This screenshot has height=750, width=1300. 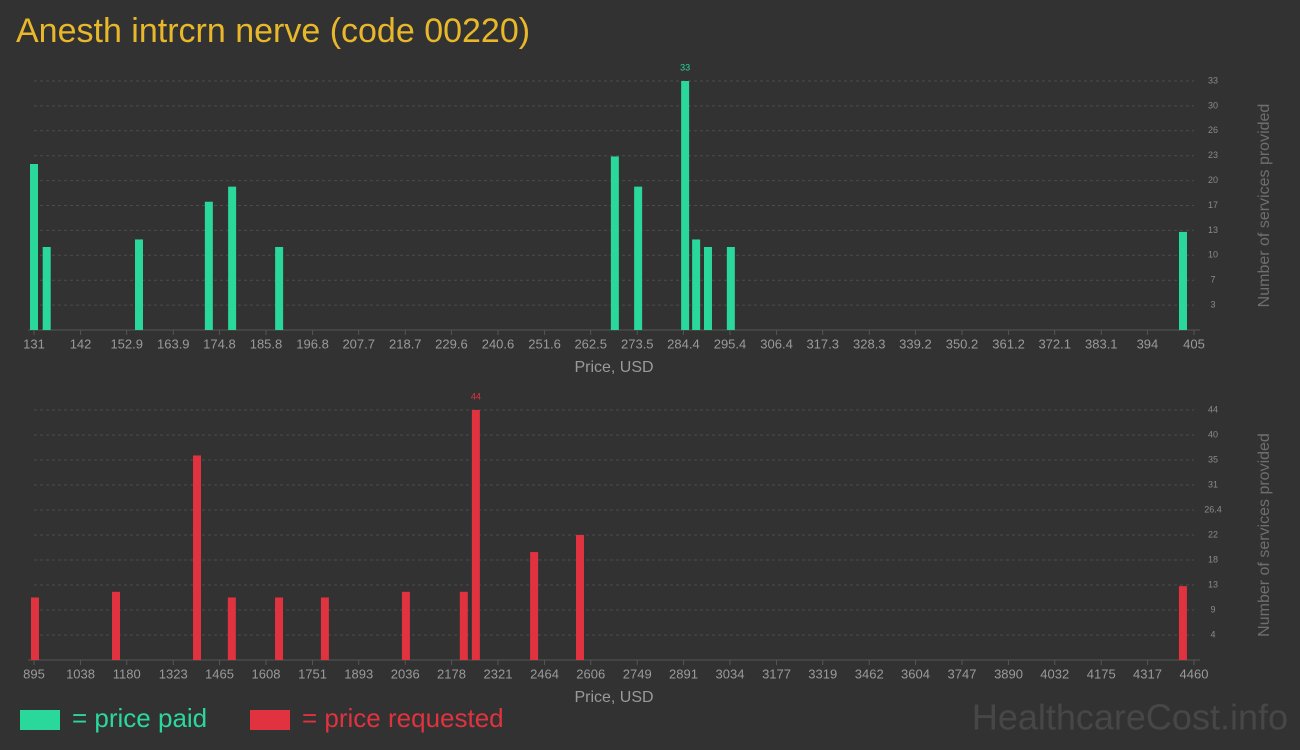 What do you see at coordinates (173, 343) in the screenshot?
I see `x-tick-label: 163.9` at bounding box center [173, 343].